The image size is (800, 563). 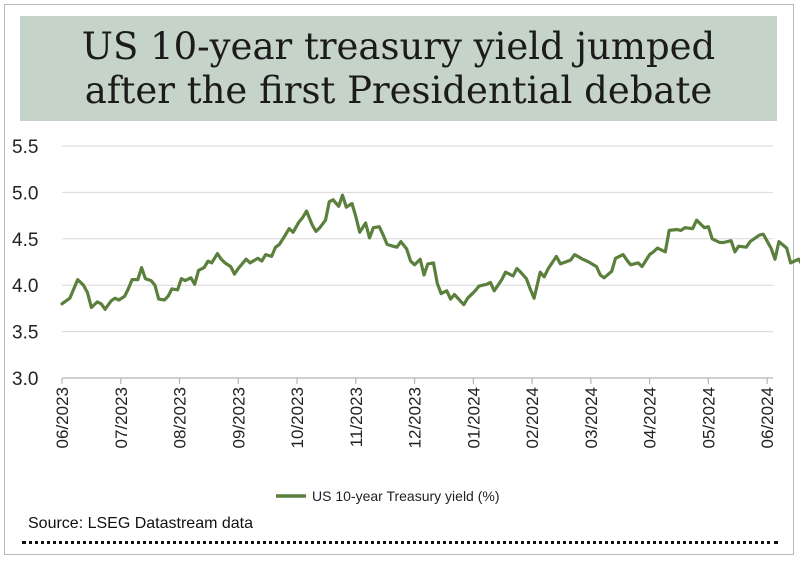 What do you see at coordinates (650, 417) in the screenshot?
I see `x-tick-label: 04/2024` at bounding box center [650, 417].